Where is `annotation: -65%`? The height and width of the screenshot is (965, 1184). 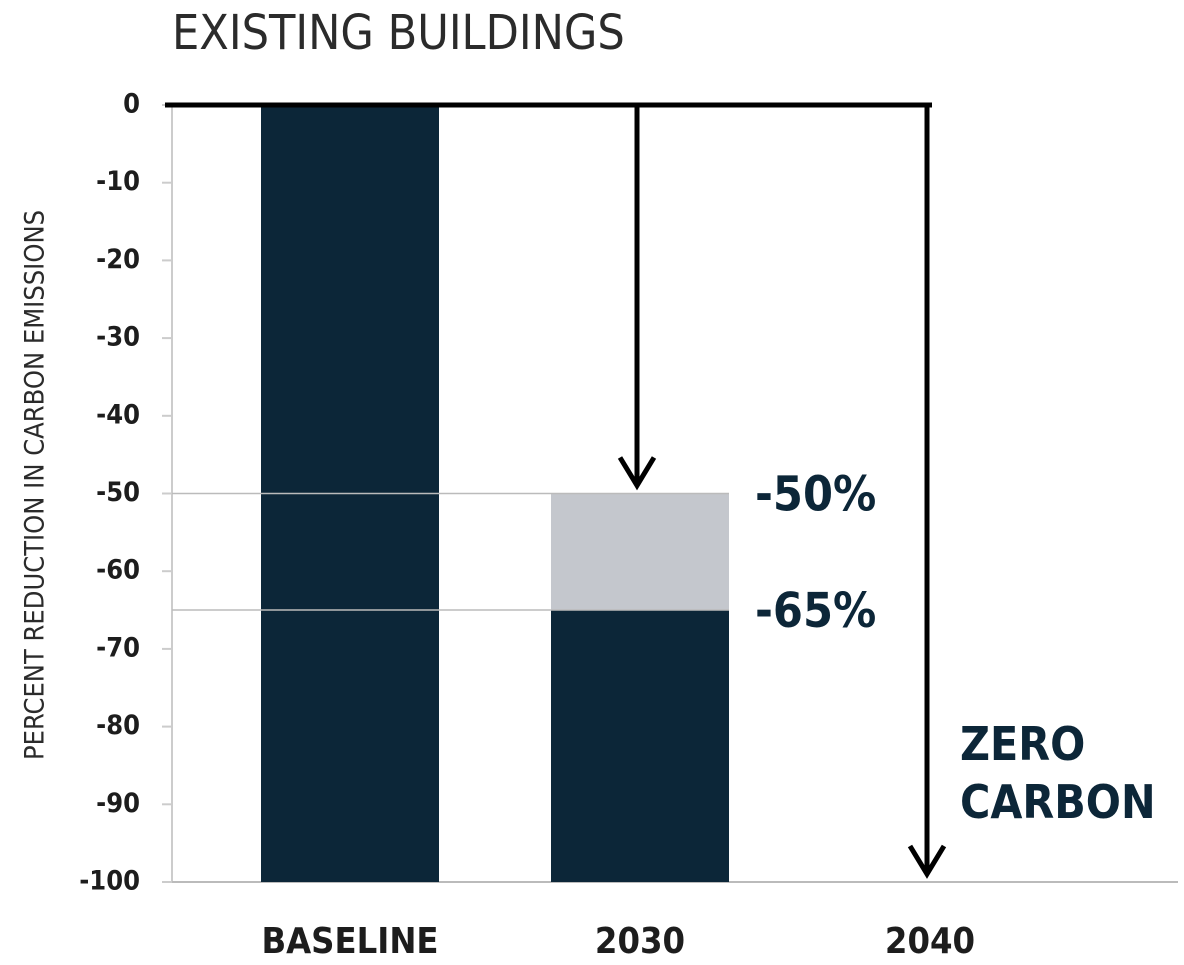 annotation: -65% is located at coordinates (815, 611).